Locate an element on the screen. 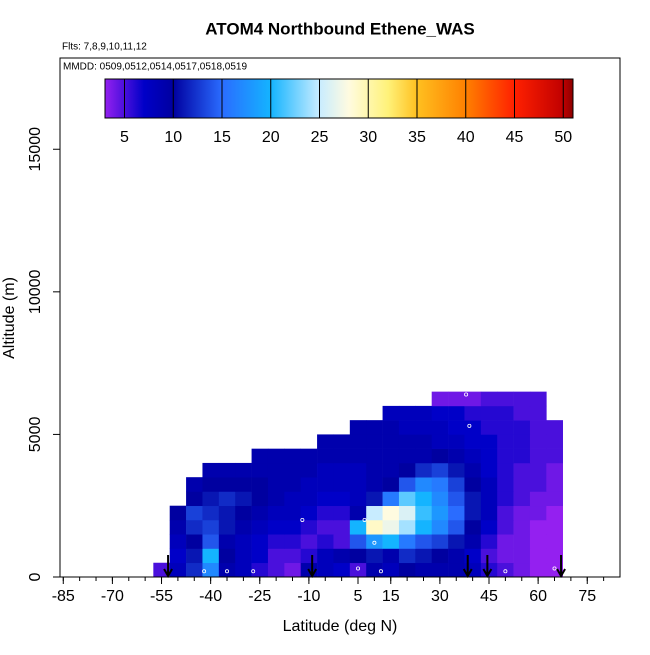 This screenshot has height=655, width=650. annotation: MMDD: 0509,0512,0514,0517,0518,0519 is located at coordinates (155, 67).